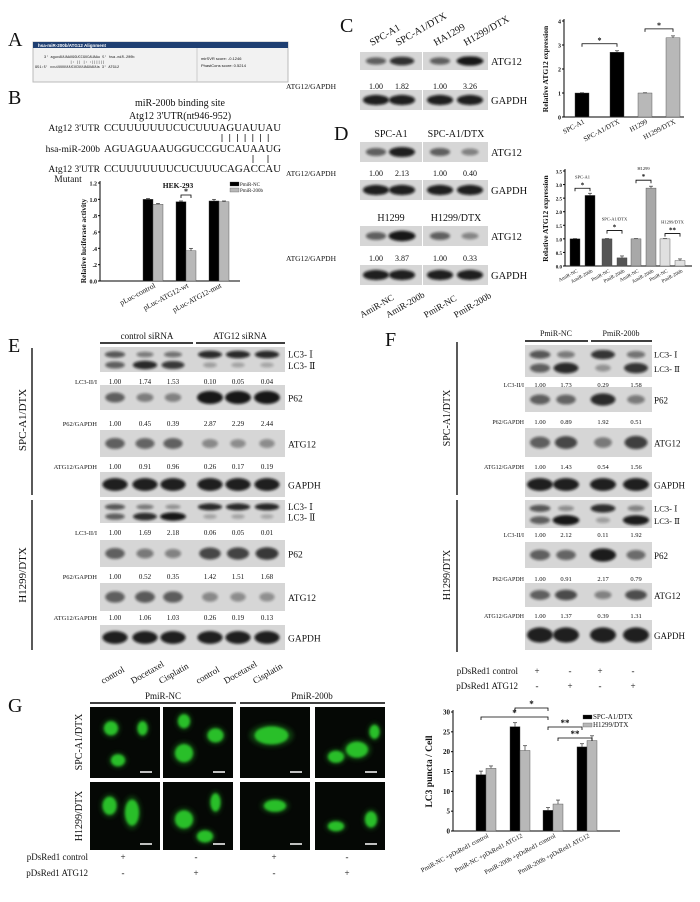 This screenshot has height=902, width=700. What do you see at coordinates (514, 386) in the screenshot?
I see `ratio-label: LC3-II/I` at bounding box center [514, 386].